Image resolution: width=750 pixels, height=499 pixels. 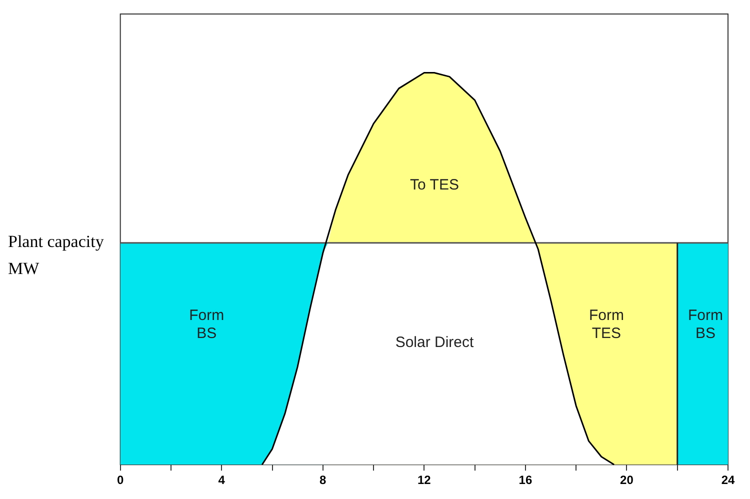 I want to click on y-axis-title: Plant capacity MW, so click(x=56, y=255).